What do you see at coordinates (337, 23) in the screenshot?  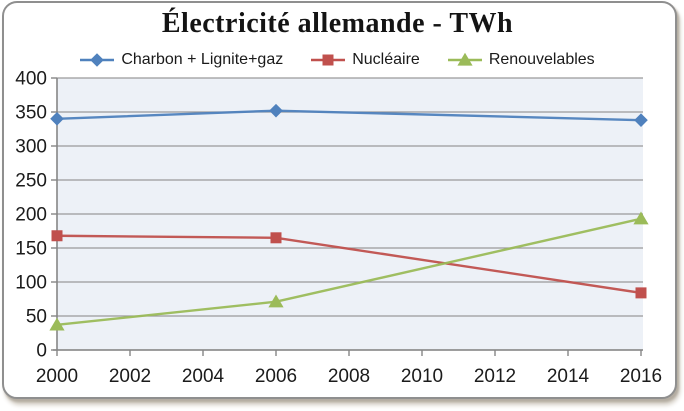 I see `chart-title: Électricité allemande - TWh` at bounding box center [337, 23].